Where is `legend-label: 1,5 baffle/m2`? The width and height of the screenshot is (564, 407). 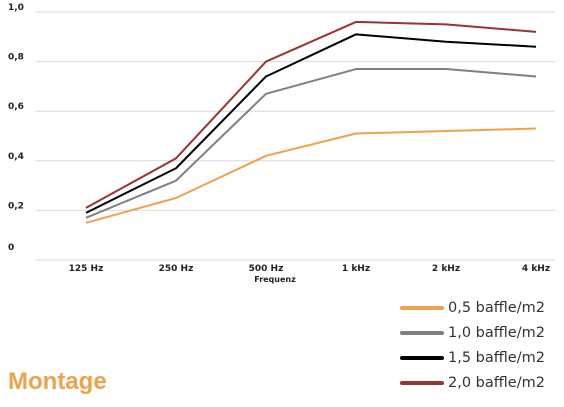 legend-label: 1,5 baffle/m2 is located at coordinates (496, 357).